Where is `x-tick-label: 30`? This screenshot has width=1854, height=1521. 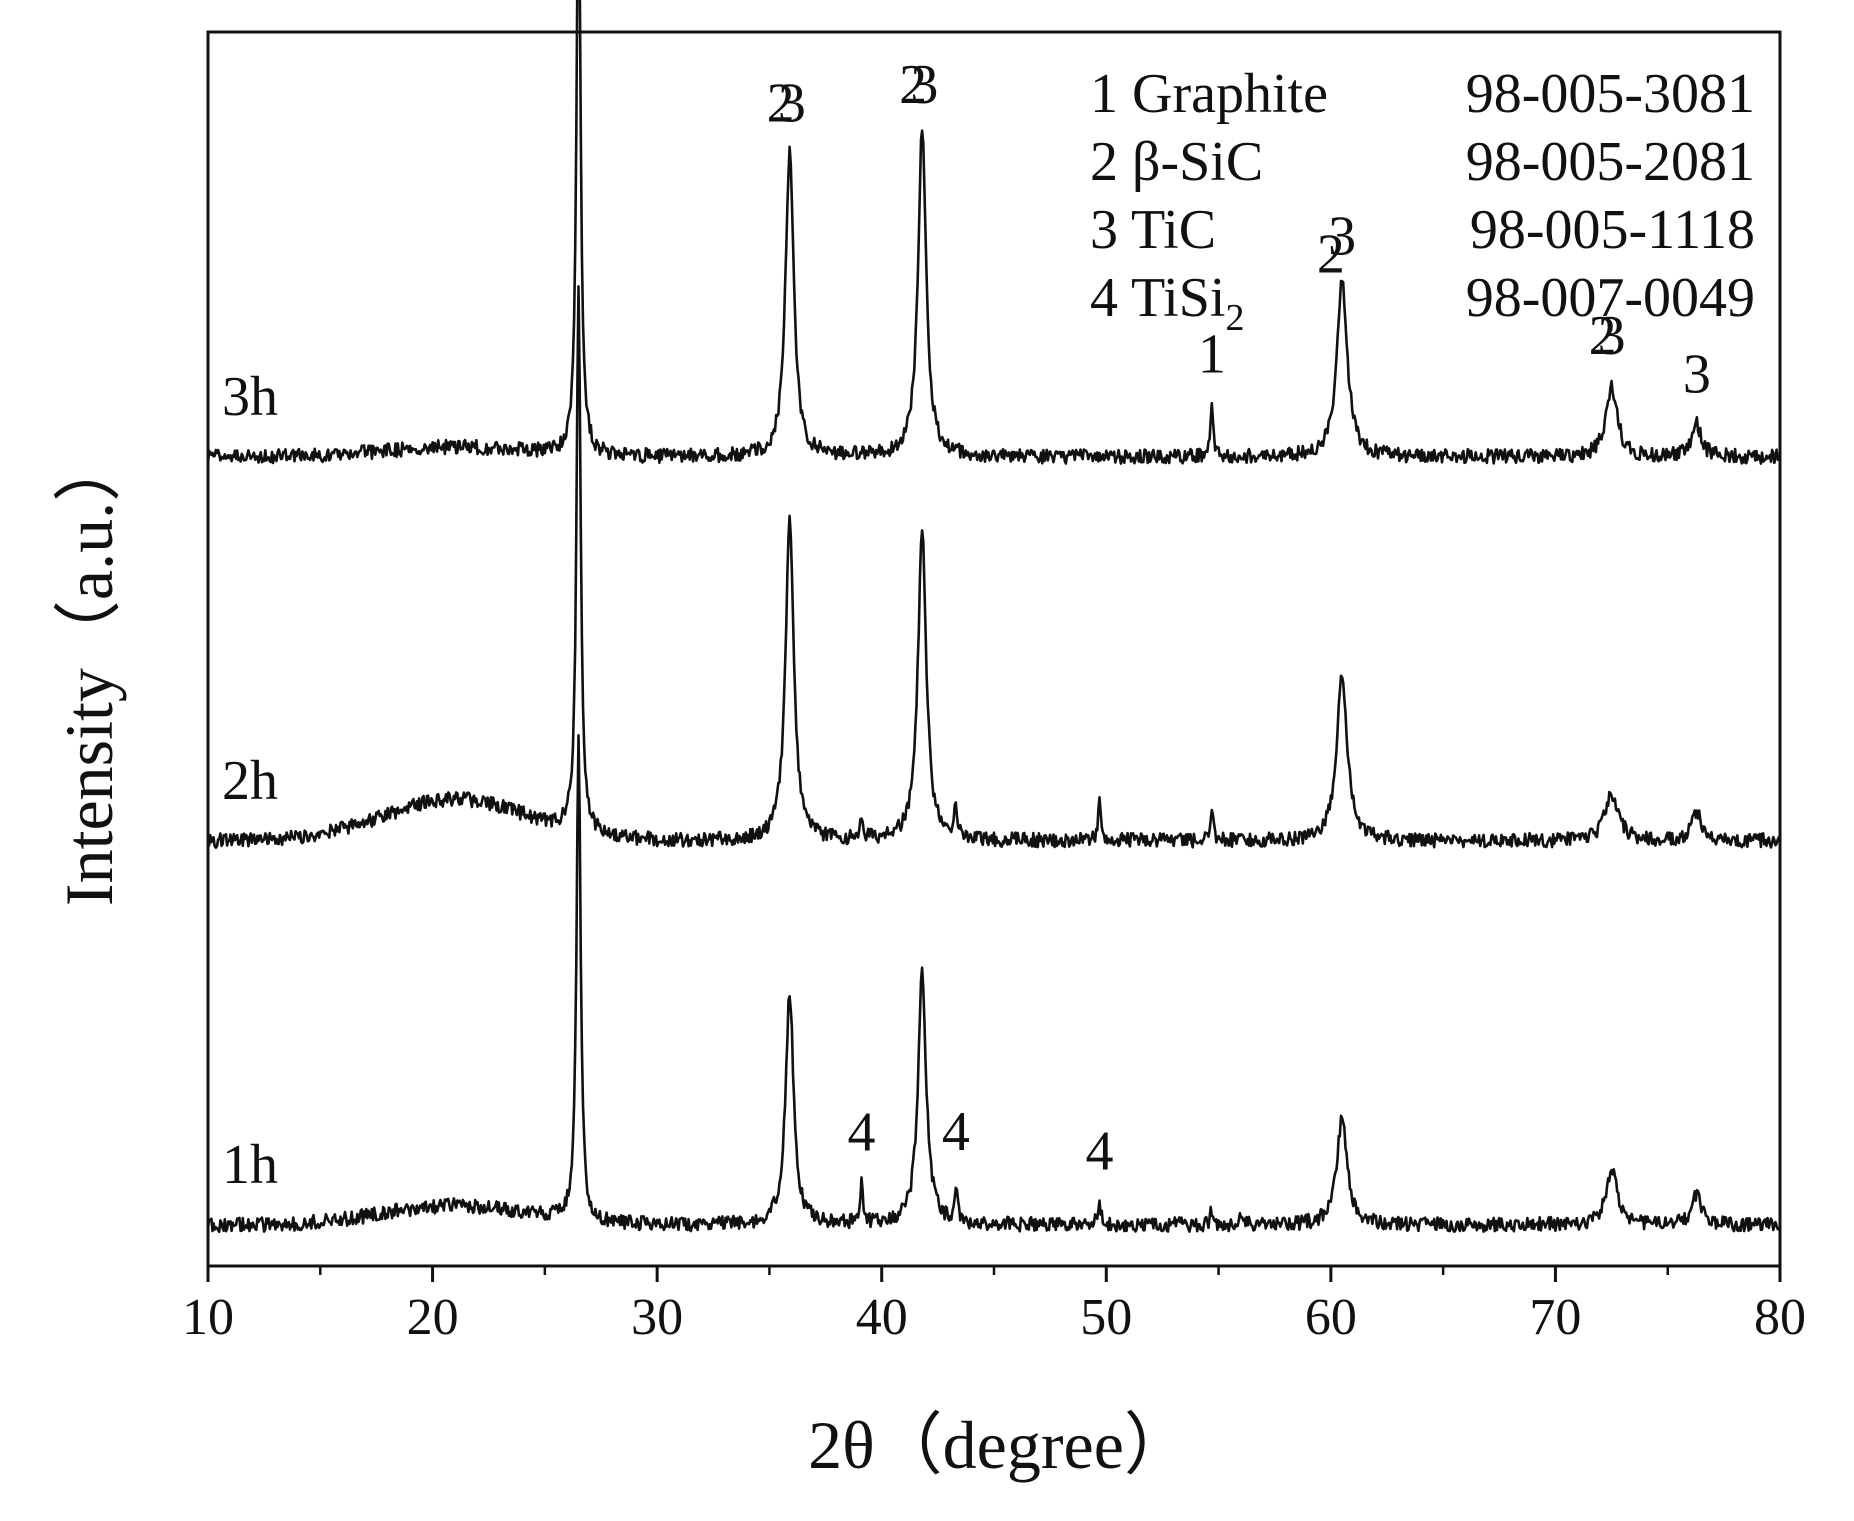
x-tick-label: 30 is located at coordinates (657, 1317).